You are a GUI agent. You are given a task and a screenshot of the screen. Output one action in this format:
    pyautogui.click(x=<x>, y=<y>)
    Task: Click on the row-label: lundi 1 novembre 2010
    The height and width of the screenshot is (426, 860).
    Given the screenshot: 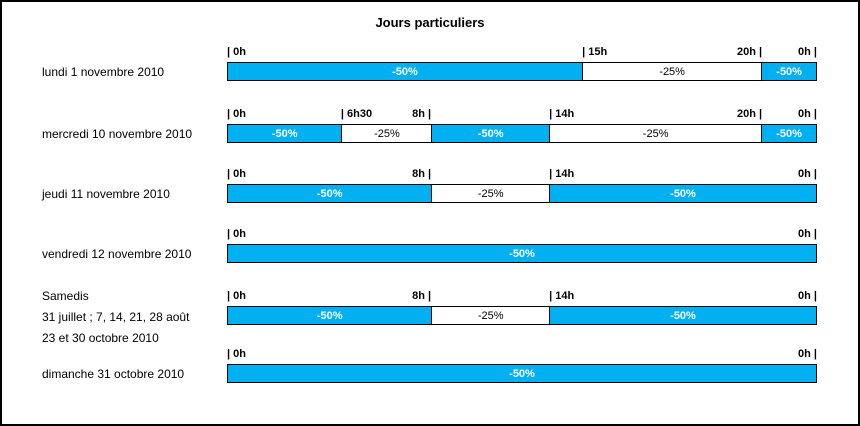 What is the action you would take?
    pyautogui.click(x=103, y=71)
    